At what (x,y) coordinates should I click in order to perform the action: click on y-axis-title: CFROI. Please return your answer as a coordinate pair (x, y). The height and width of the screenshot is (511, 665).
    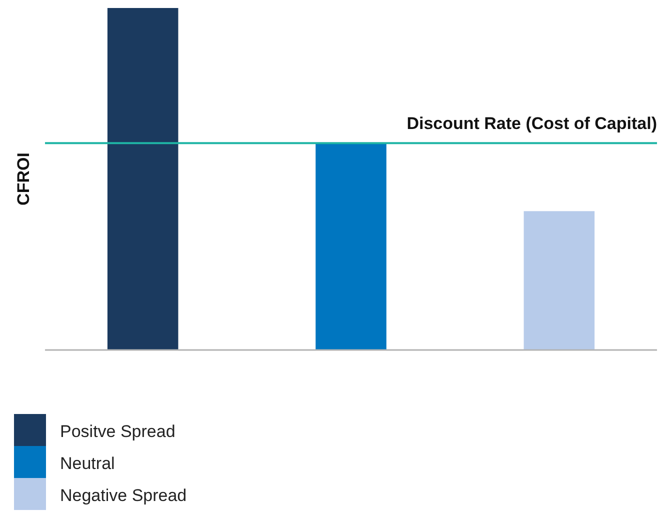
    Looking at the image, I should click on (23, 179).